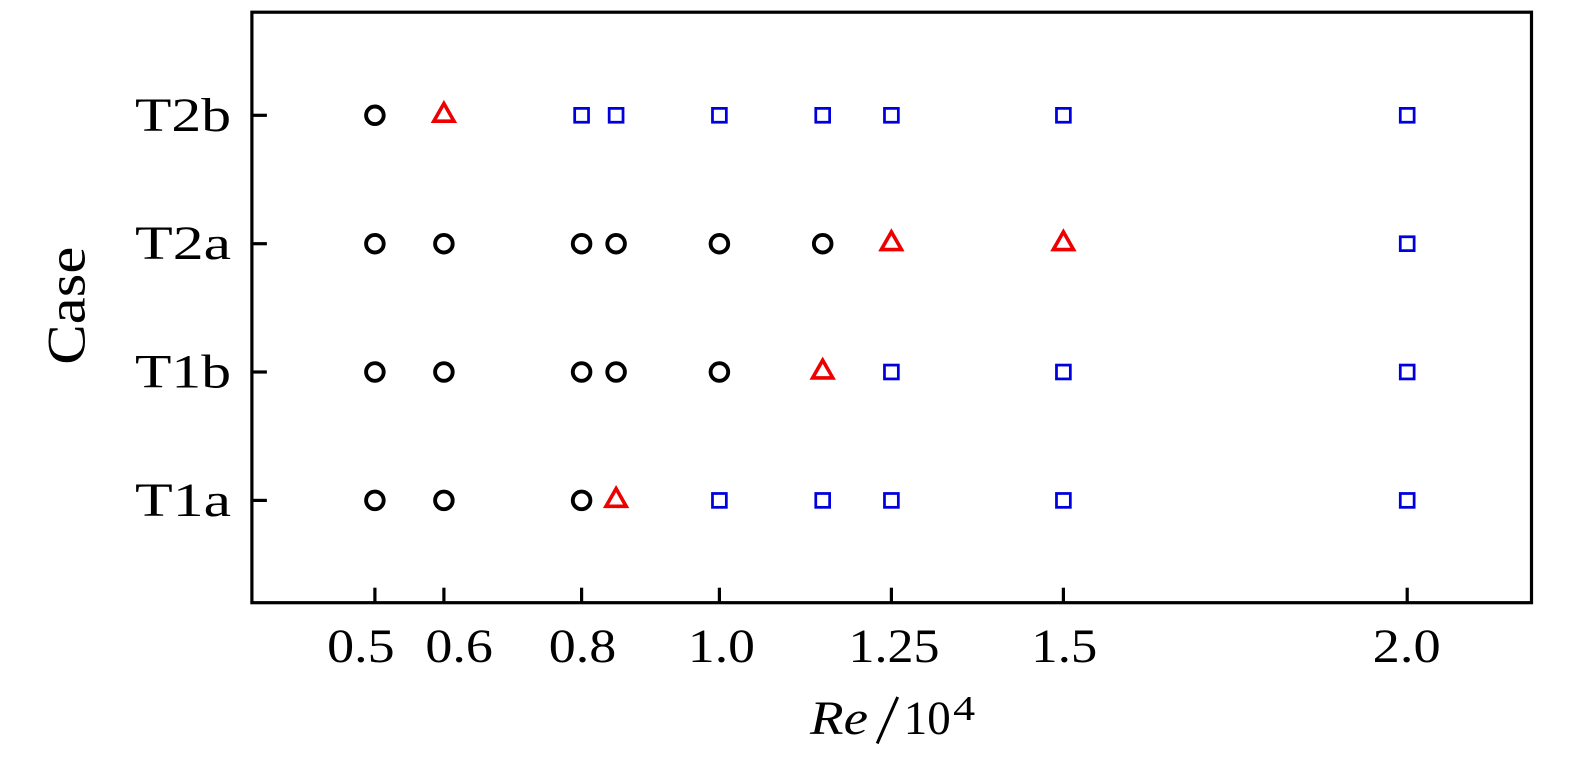 This screenshot has width=1575, height=758. What do you see at coordinates (583, 646) in the screenshot?
I see `svg-text: 0.8` at bounding box center [583, 646].